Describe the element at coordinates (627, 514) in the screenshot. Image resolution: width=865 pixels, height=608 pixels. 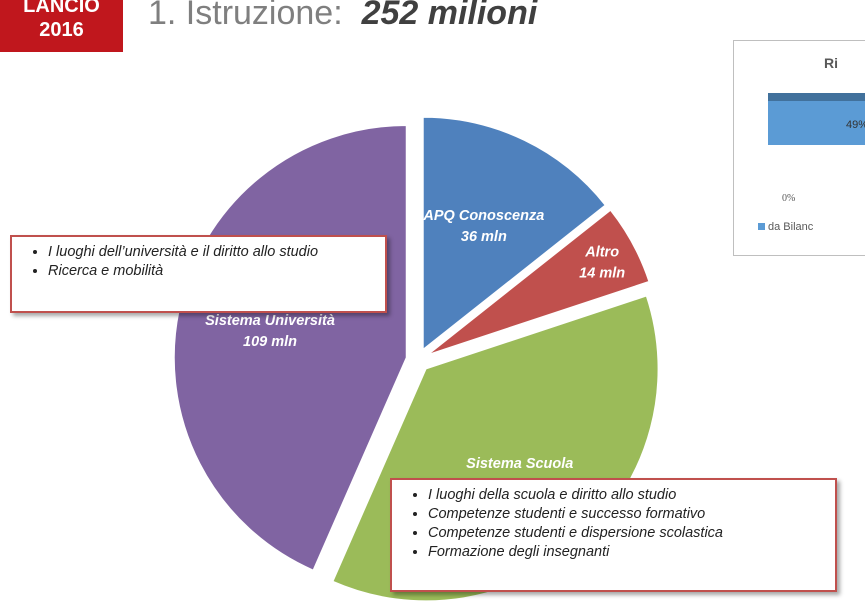
I see `bullet-item: Competenze studenti e successo formativo` at that location.